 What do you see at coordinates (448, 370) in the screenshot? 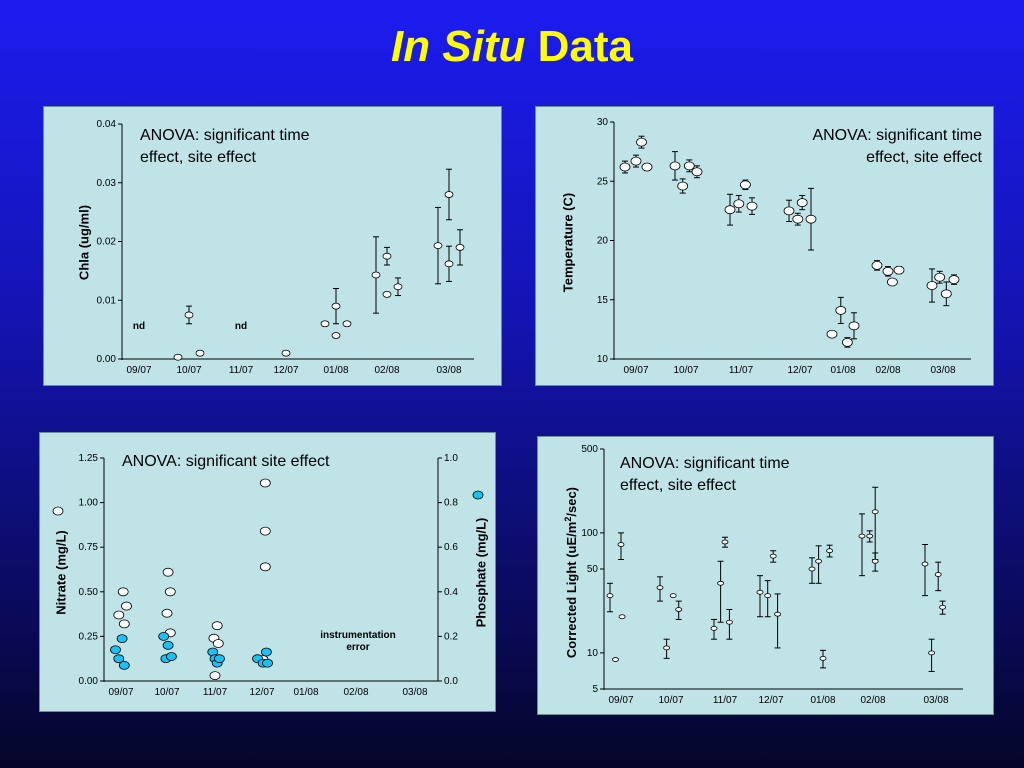
I see `chla-x-tick-label: 03/08` at bounding box center [448, 370].